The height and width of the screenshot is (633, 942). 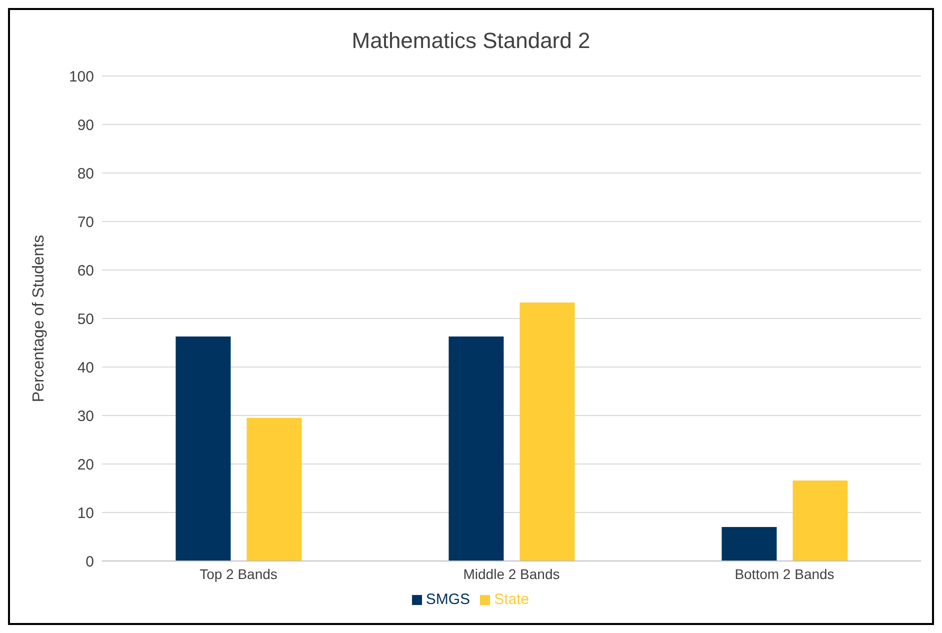 What do you see at coordinates (90, 561) in the screenshot?
I see `y-tick-label: 0` at bounding box center [90, 561].